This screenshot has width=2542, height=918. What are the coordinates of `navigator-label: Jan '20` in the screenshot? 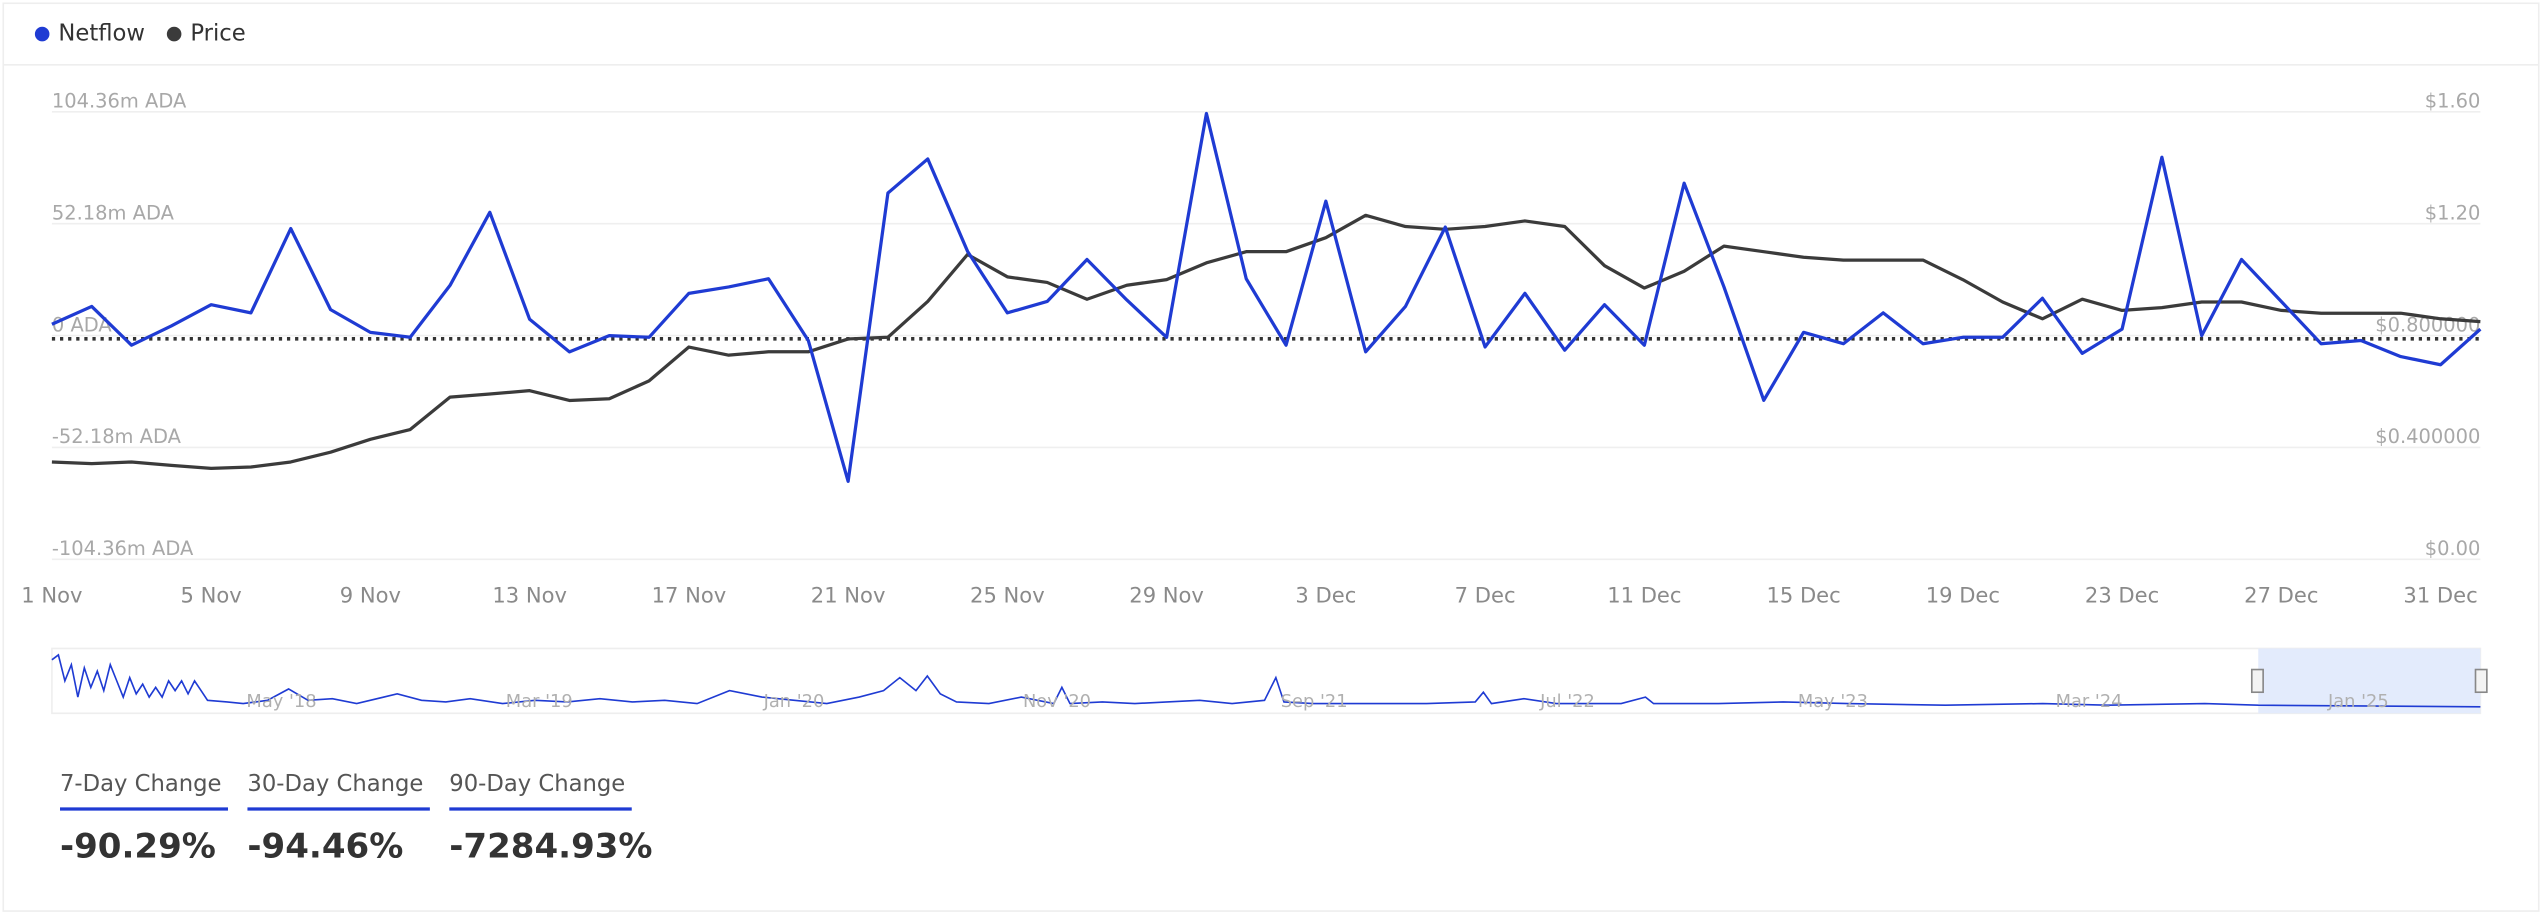 It's located at (794, 701).